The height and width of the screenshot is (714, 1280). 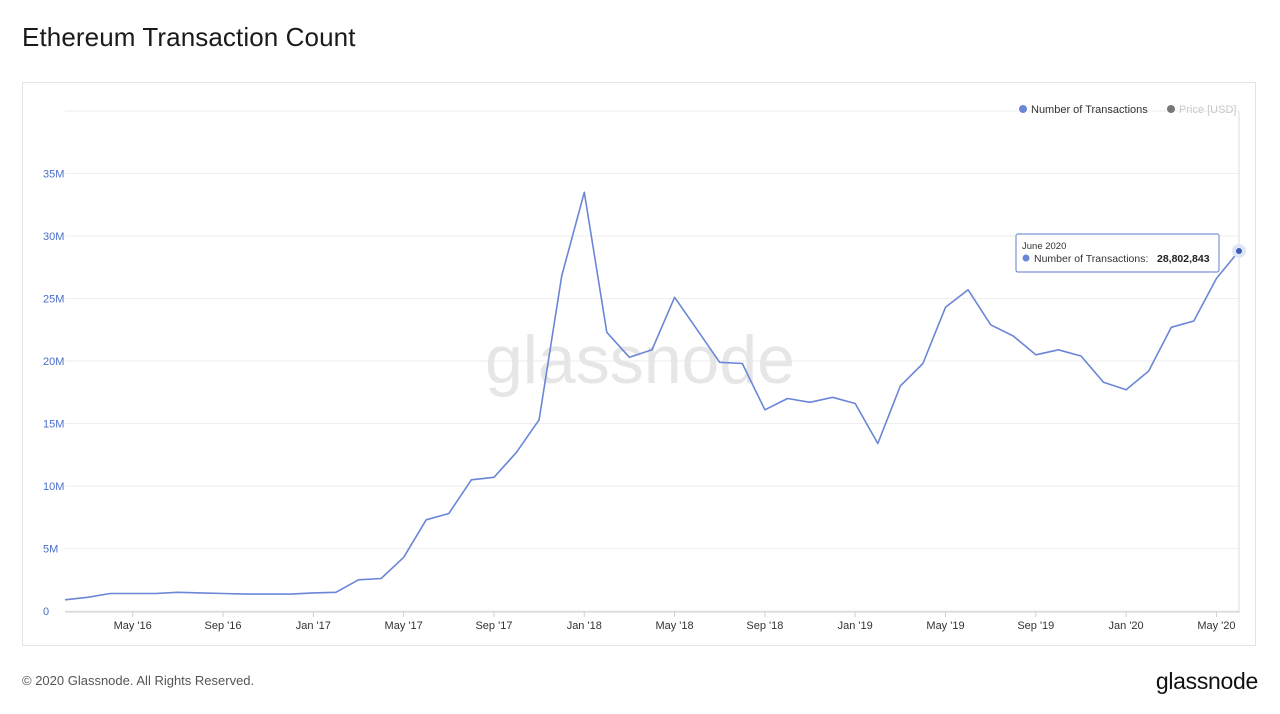 What do you see at coordinates (1044, 246) in the screenshot?
I see `tooltip-date: June 2020` at bounding box center [1044, 246].